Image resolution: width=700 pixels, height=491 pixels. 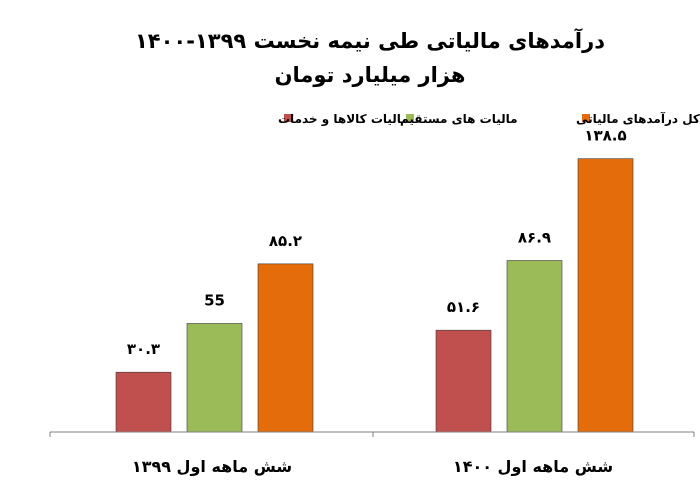 What do you see at coordinates (463, 307) in the screenshot?
I see `data-label: ۵۱.۶` at bounding box center [463, 307].